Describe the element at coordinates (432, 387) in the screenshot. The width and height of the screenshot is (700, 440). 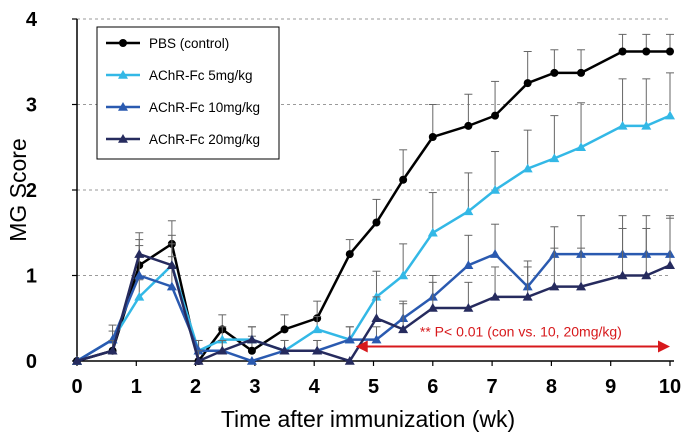
I see `x-tick-label-6: 6` at that location.